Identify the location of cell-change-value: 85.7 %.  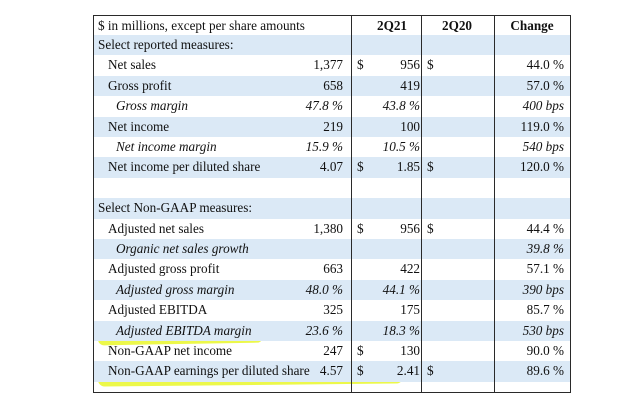
(545, 310).